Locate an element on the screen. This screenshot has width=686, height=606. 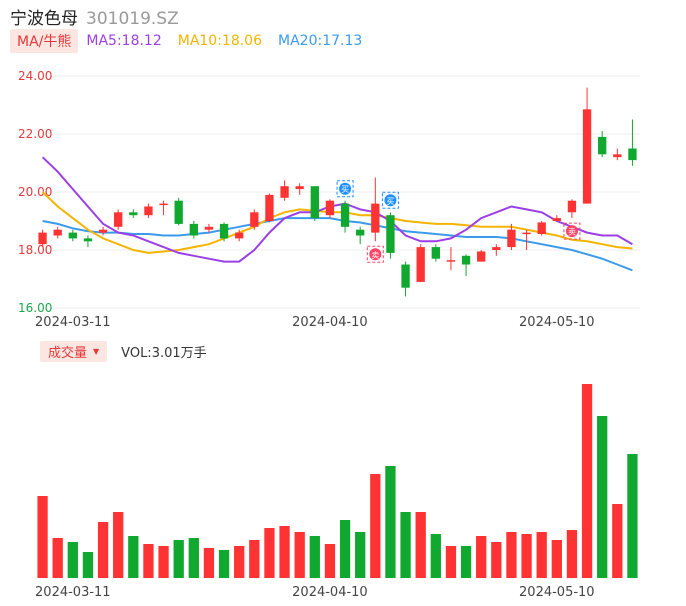
buy-signal-icon: 买 is located at coordinates (345, 189).